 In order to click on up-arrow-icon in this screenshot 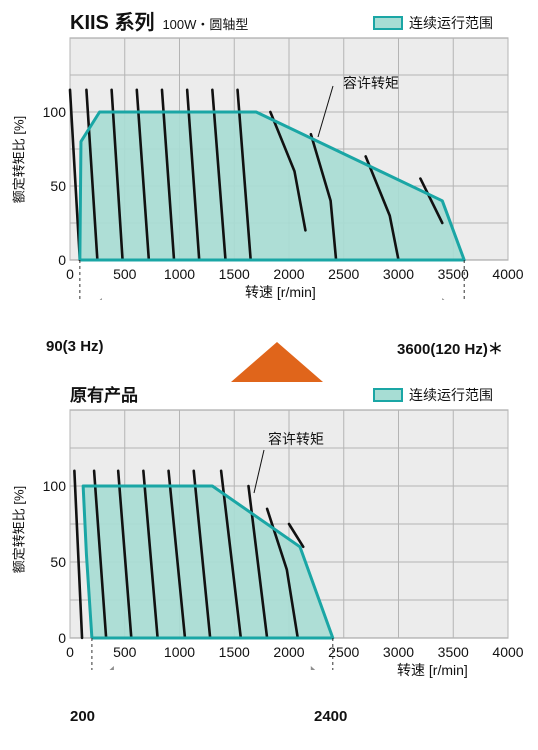, I will do `click(277, 362)`.